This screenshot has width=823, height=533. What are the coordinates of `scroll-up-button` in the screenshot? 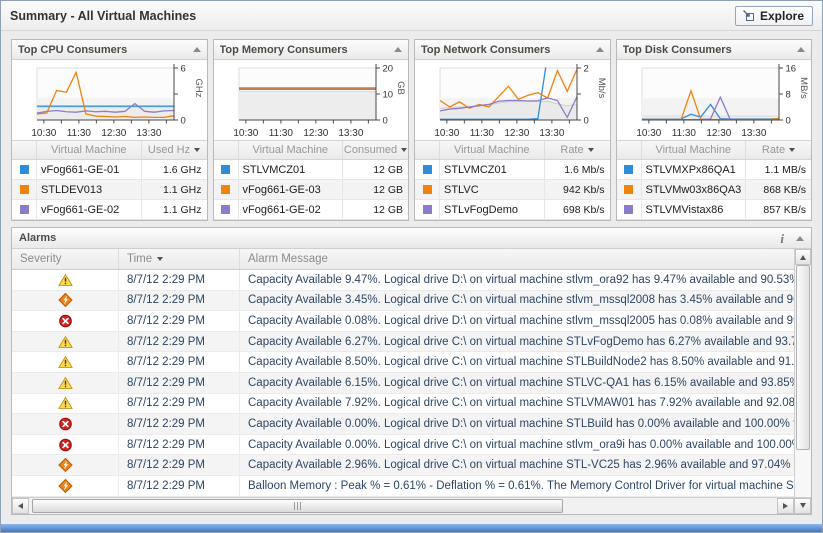 It's located at (803, 257).